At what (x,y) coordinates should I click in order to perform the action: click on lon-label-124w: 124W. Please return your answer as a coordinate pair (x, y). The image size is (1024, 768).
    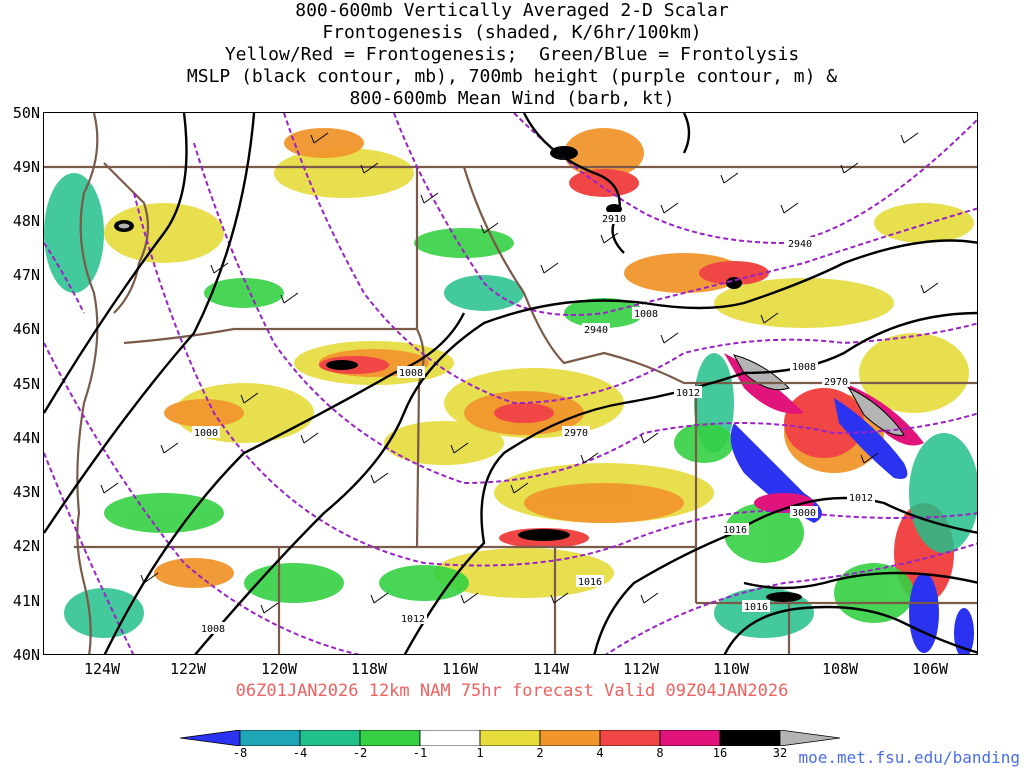
    Looking at the image, I should click on (102, 669).